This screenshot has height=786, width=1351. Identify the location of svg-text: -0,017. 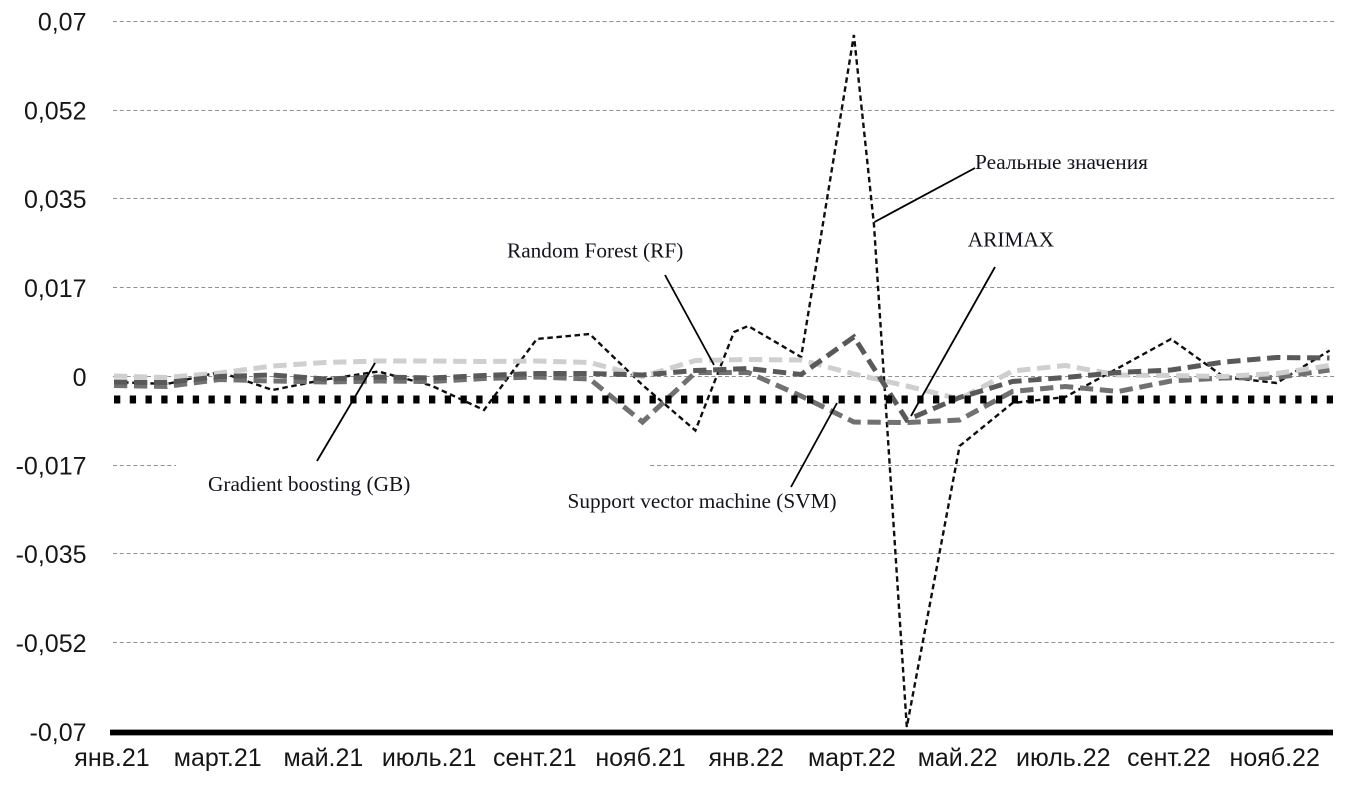
(51, 466).